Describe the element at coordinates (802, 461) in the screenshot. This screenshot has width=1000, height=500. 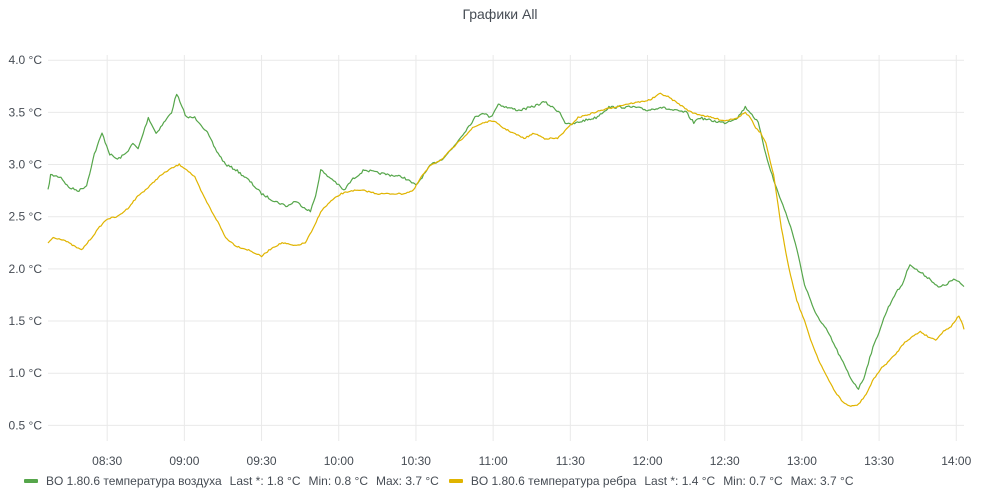
I see `x-tick-label: 13:00` at that location.